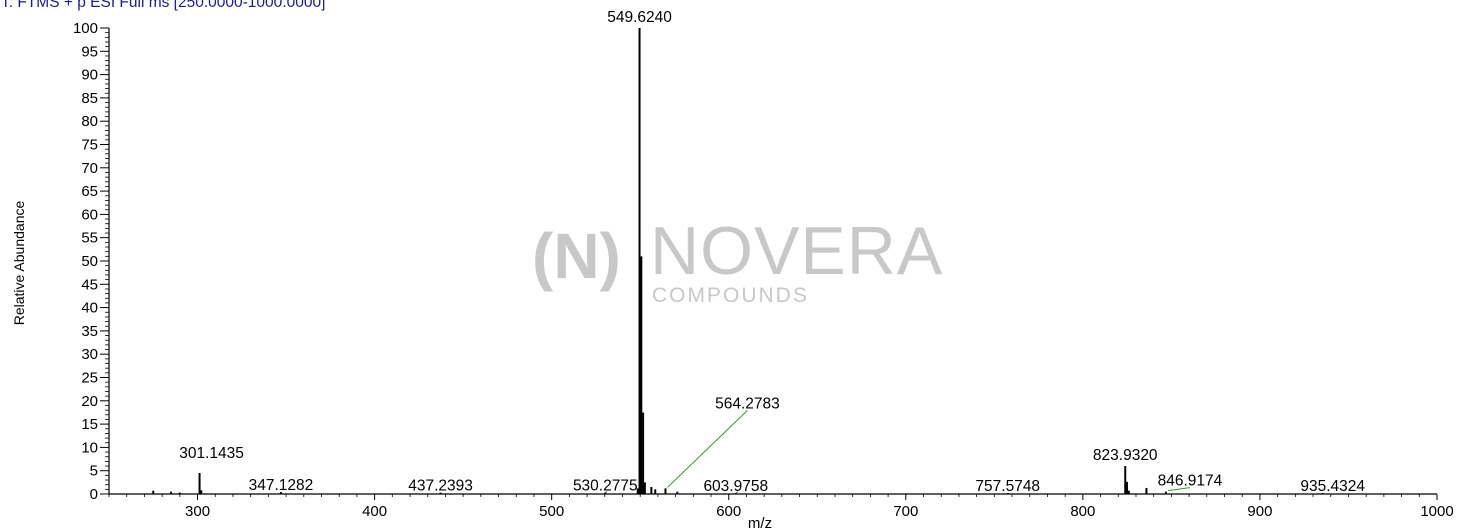 The image size is (1465, 531). Describe the element at coordinates (89, 214) in the screenshot. I see `y-tick-label: 60` at that location.